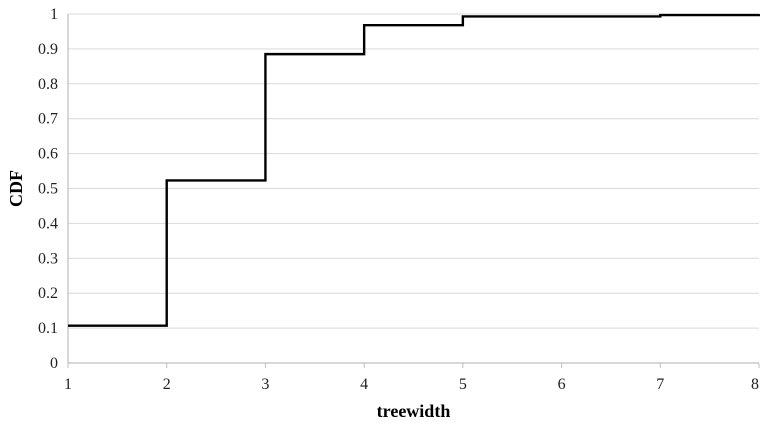 The width and height of the screenshot is (760, 424). Describe the element at coordinates (54, 14) in the screenshot. I see `y-tick-label: 1` at that location.